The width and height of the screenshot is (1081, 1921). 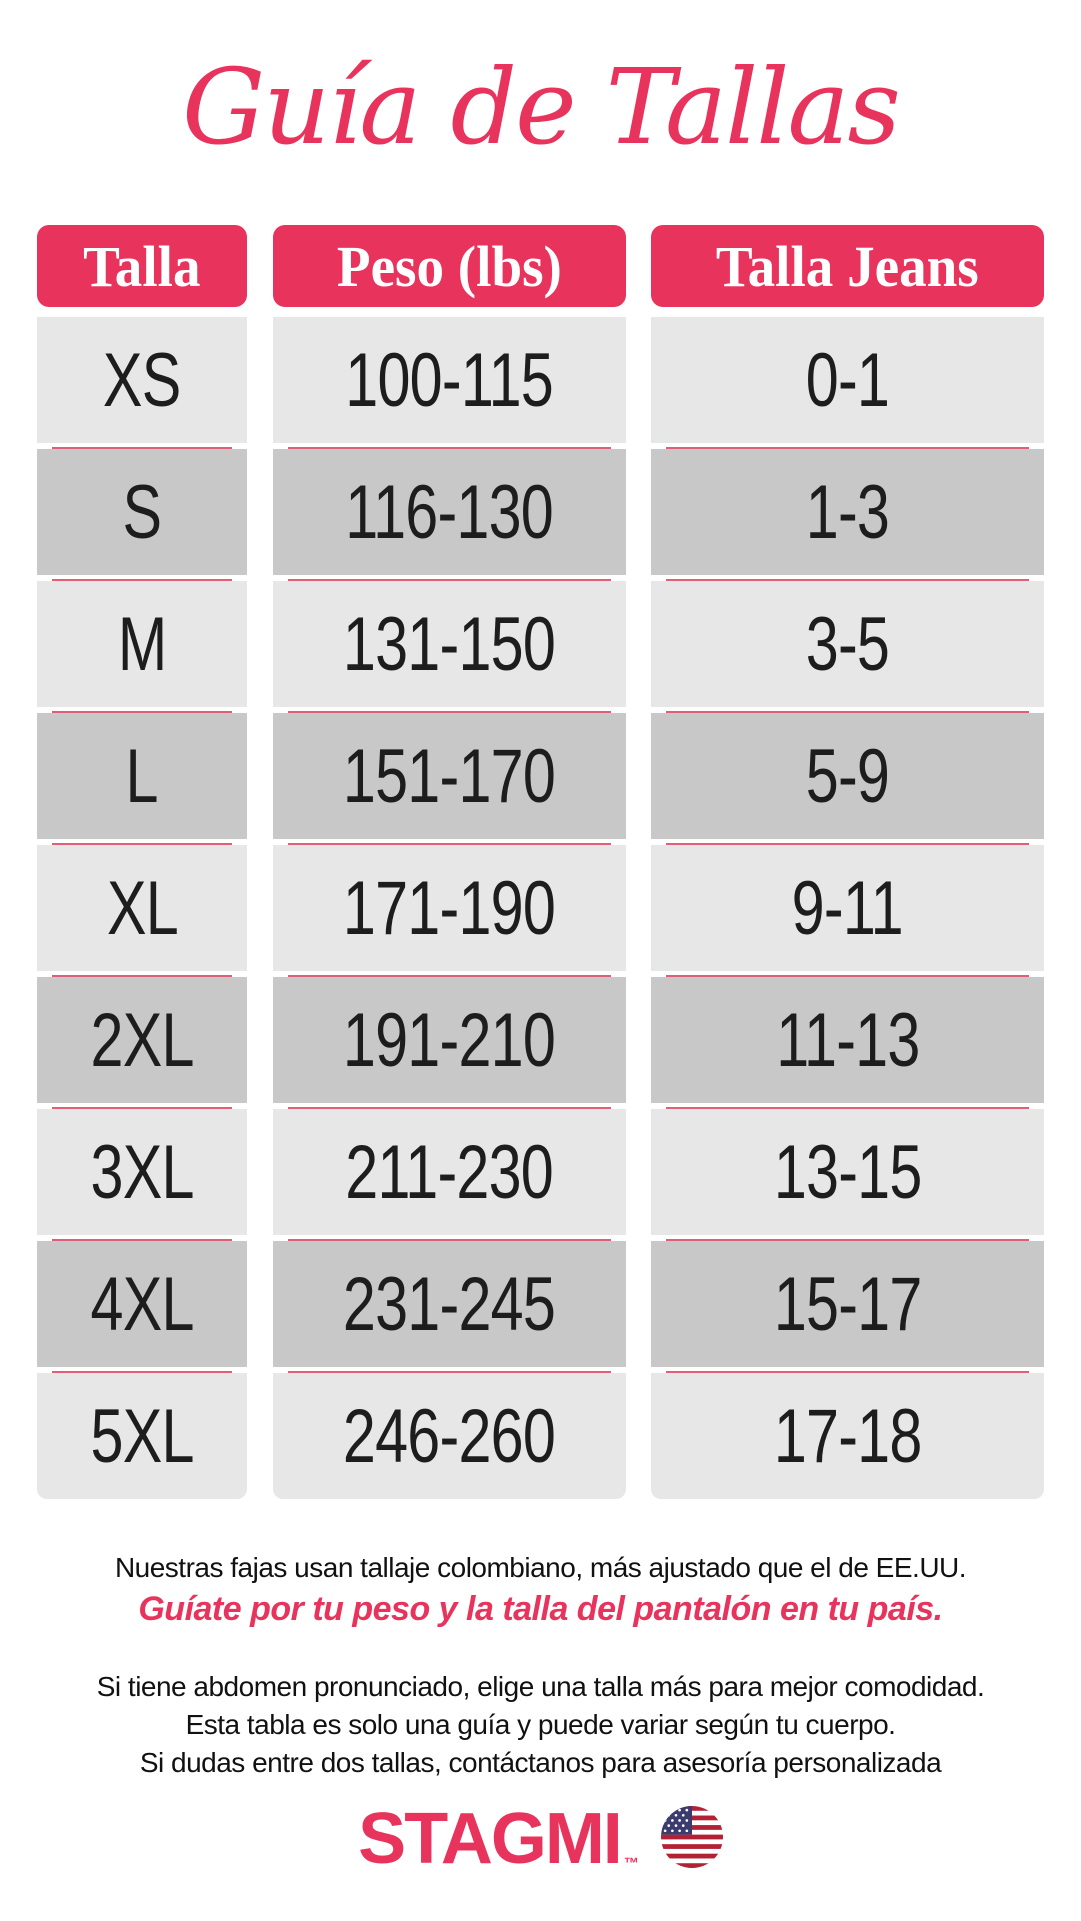 I want to click on table-cell-peso-4xl: 231-245, so click(x=449, y=1303).